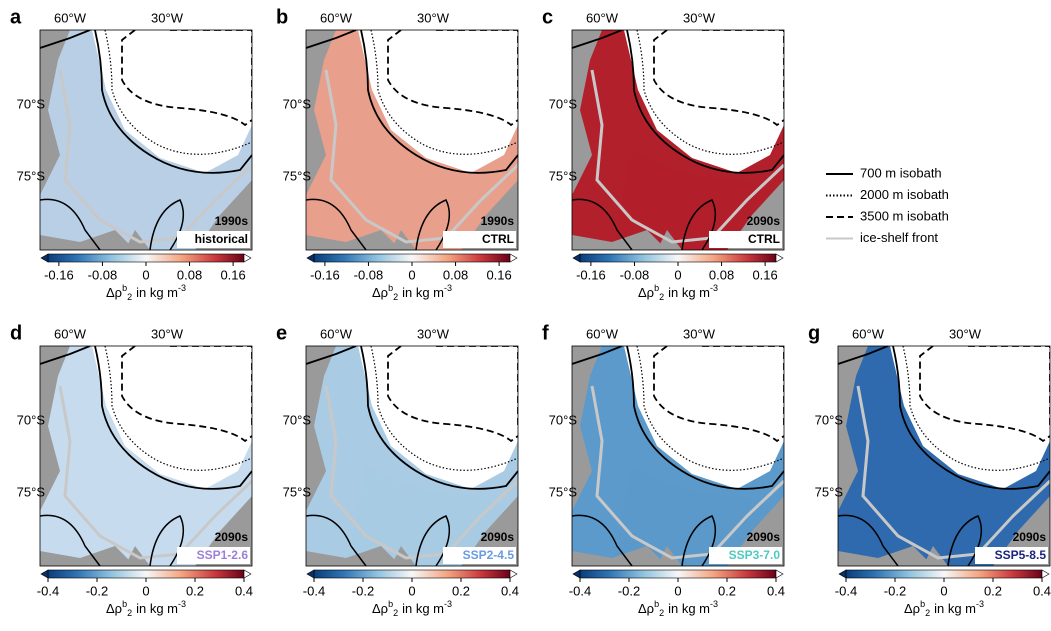 The width and height of the screenshot is (1051, 631). Describe the element at coordinates (232, 274) in the screenshot. I see `colorbar-tick-label: 0.16` at that location.